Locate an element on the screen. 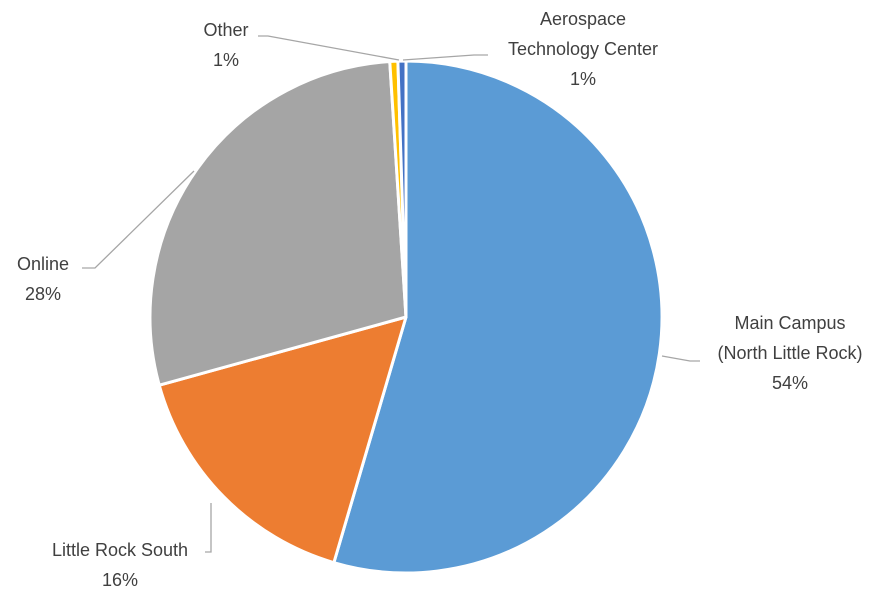  other-percent: 1% is located at coordinates (226, 60).